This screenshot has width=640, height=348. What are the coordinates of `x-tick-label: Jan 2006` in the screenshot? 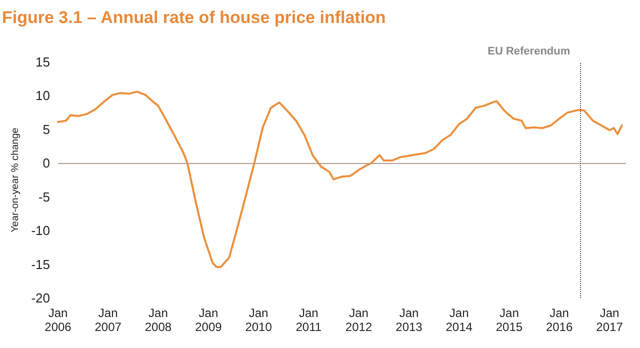 It's located at (58, 320).